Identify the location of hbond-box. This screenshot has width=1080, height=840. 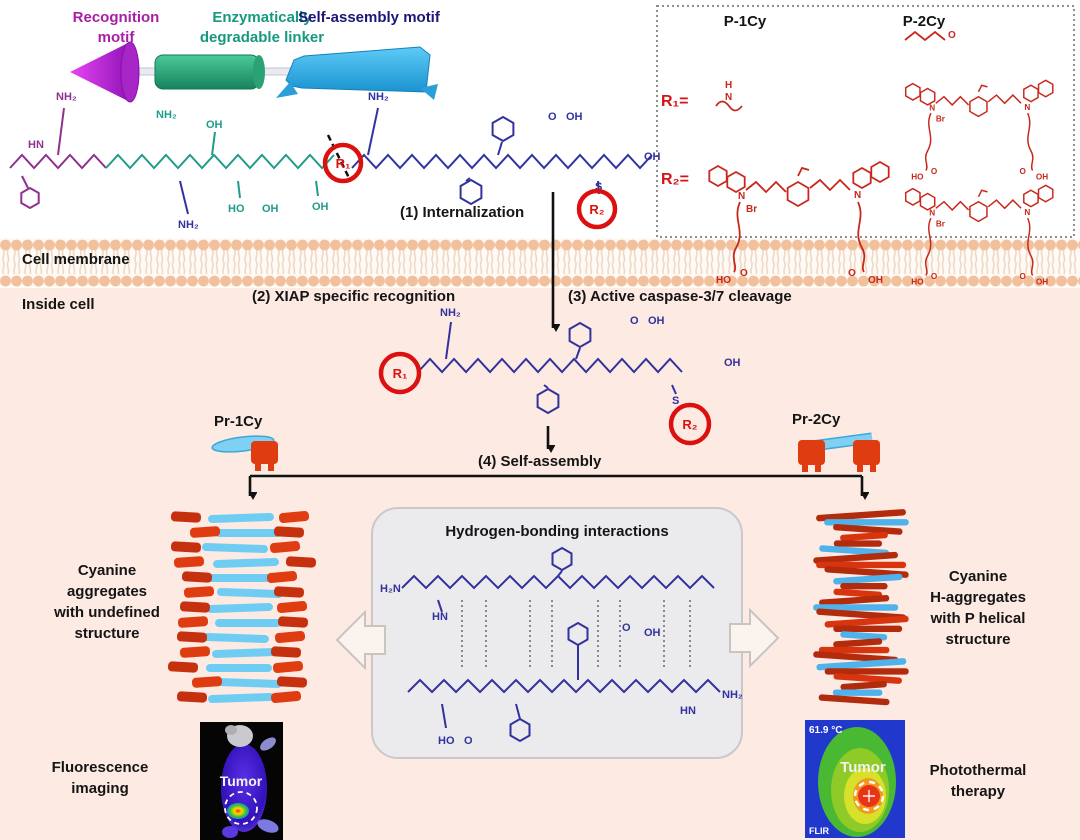
(557, 633).